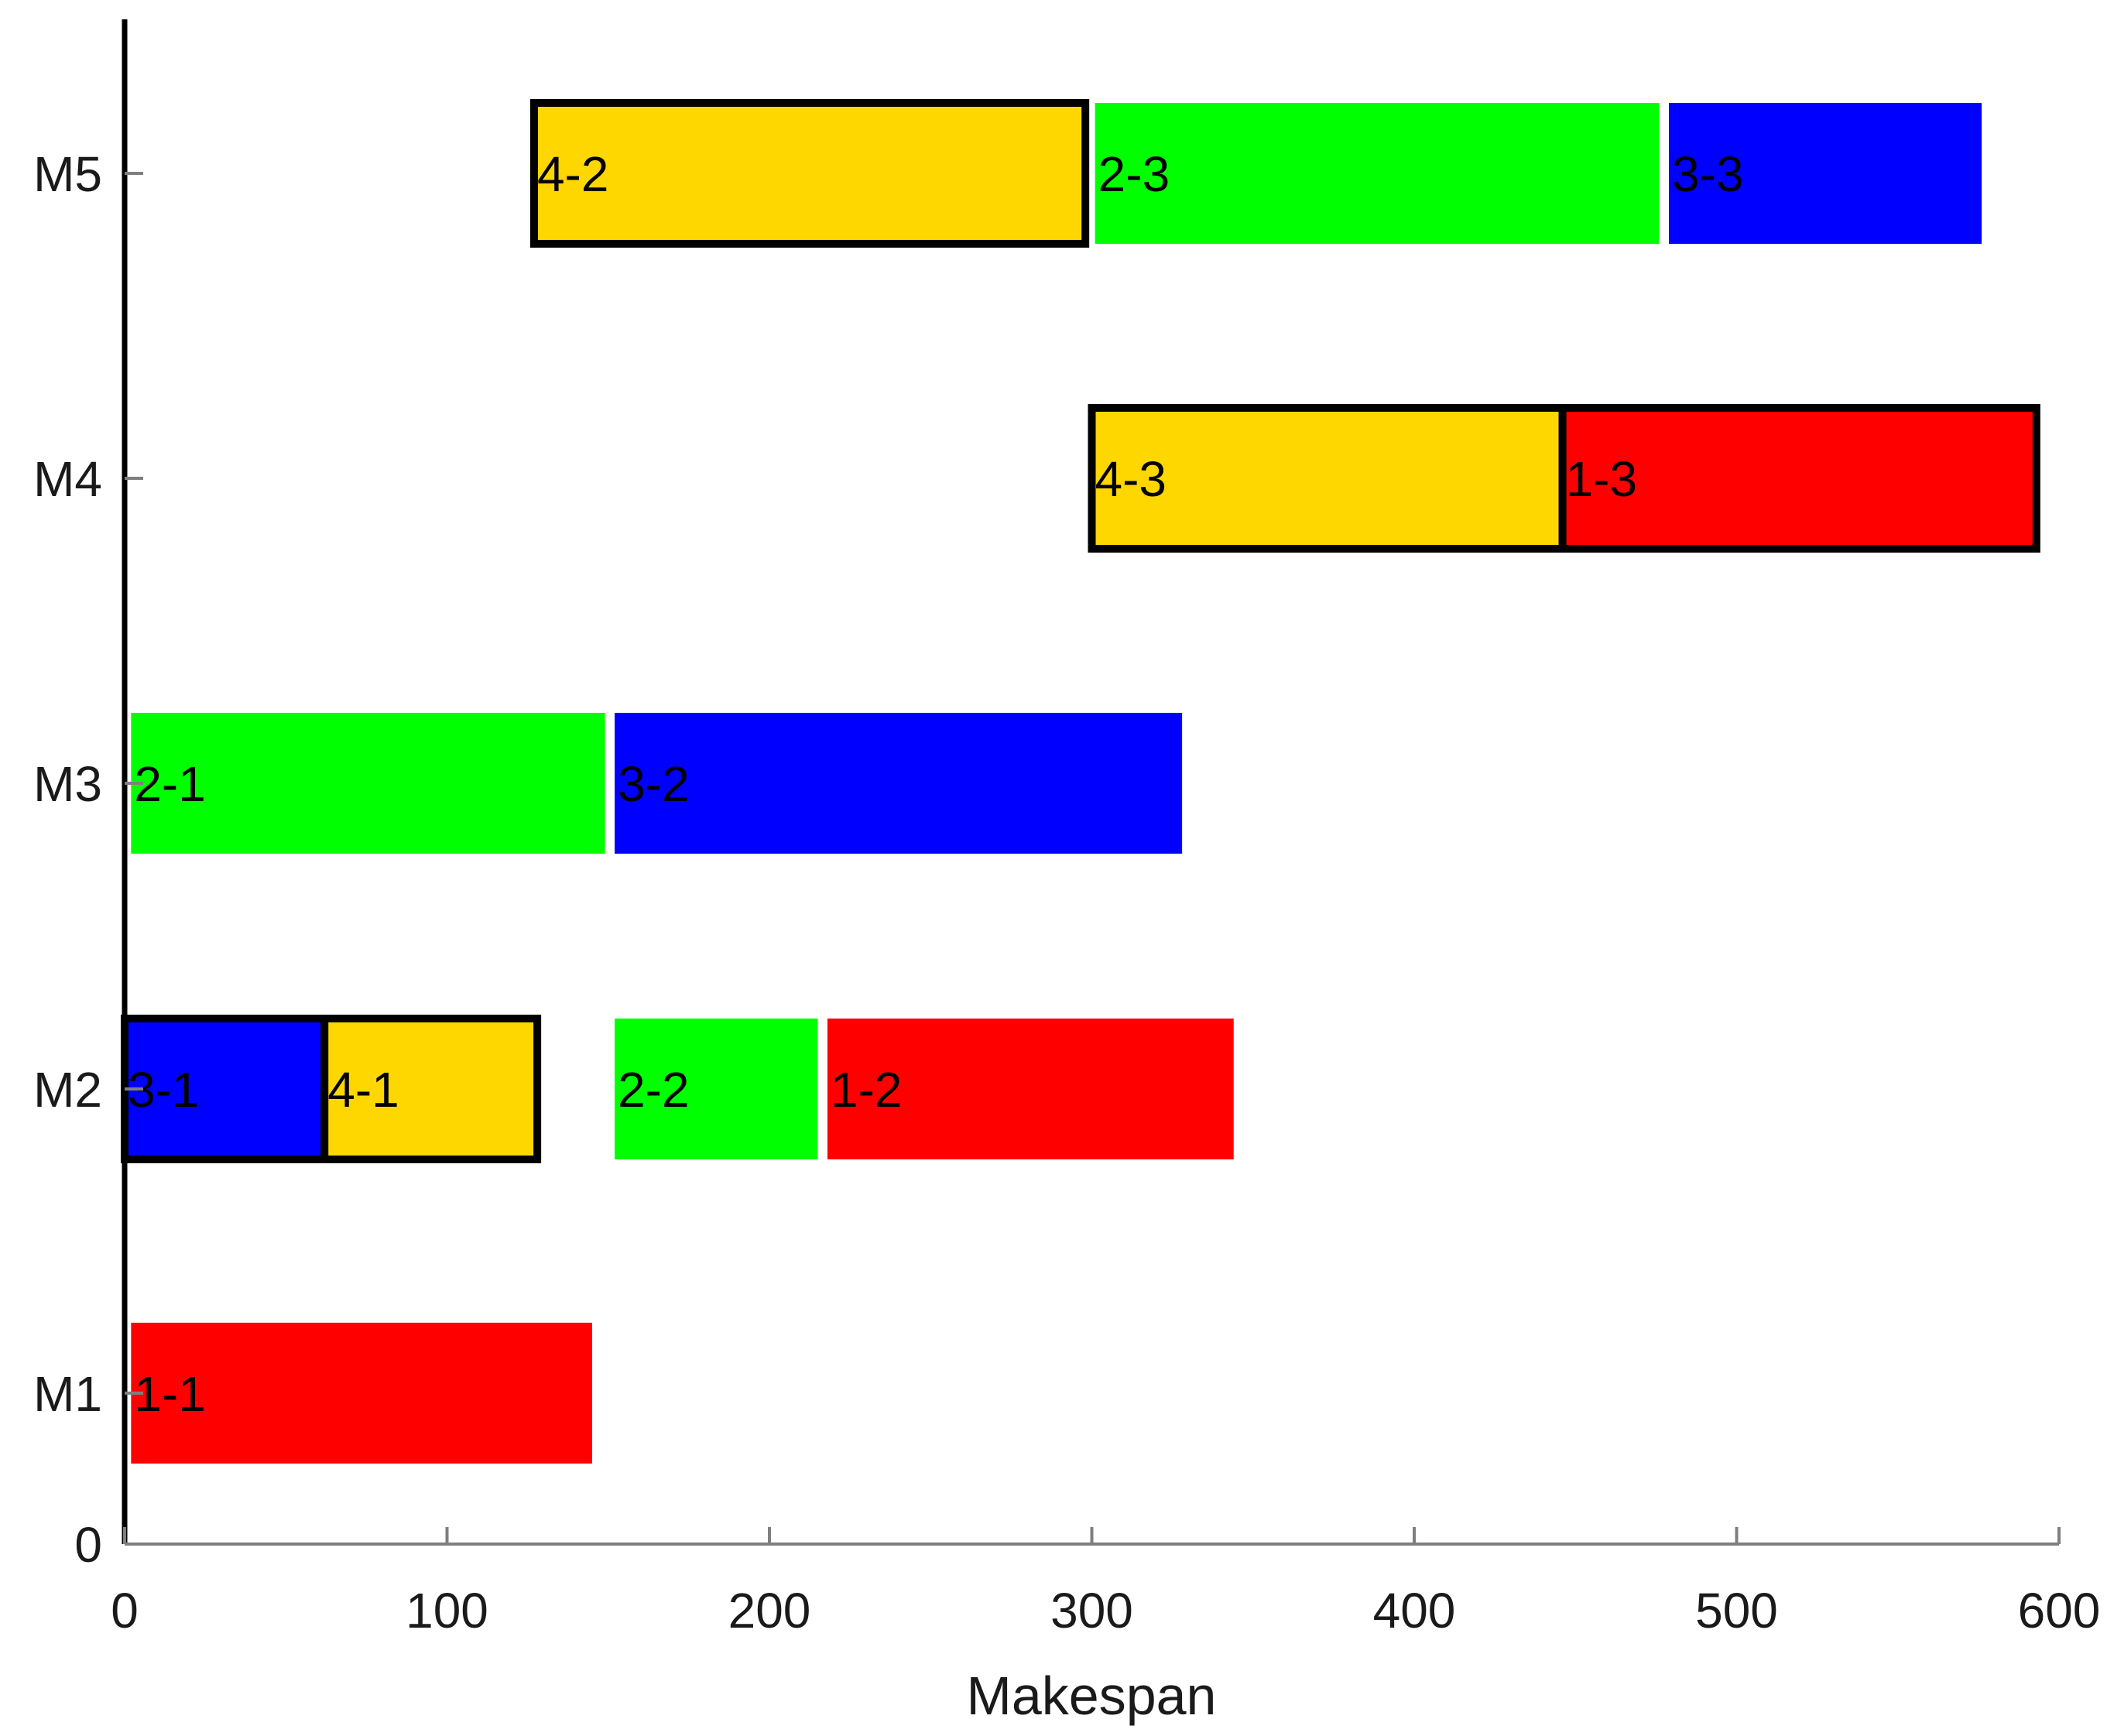  What do you see at coordinates (1134, 174) in the screenshot?
I see `operation-label-2-3: 2-3` at bounding box center [1134, 174].